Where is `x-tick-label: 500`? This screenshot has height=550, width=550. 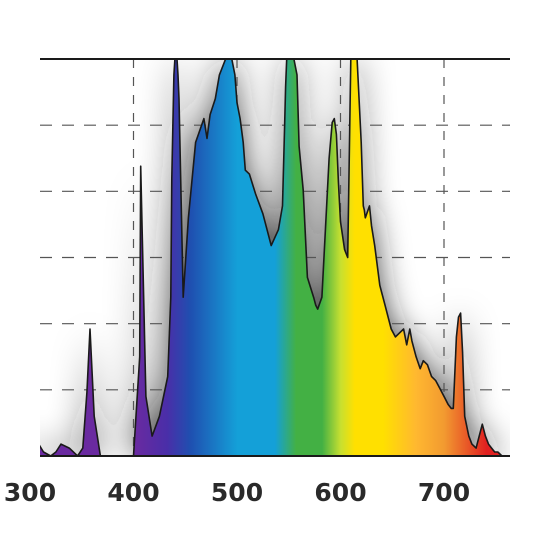
x-tick-label: 500 is located at coordinates (237, 492).